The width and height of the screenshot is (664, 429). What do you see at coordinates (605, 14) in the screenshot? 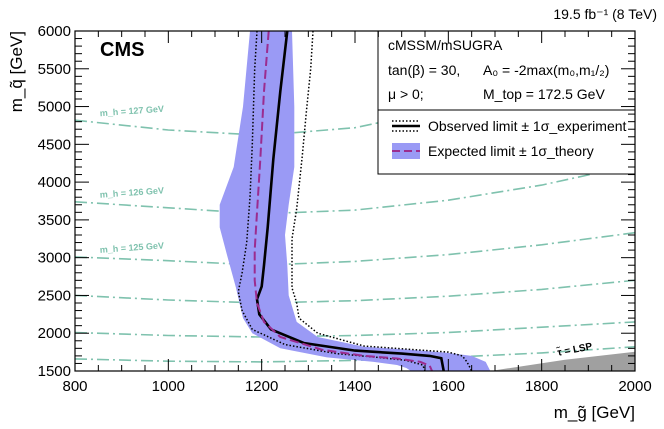
I see `lumi-label: 19.5 fb⁻¹ (8 TeV)` at bounding box center [605, 14].